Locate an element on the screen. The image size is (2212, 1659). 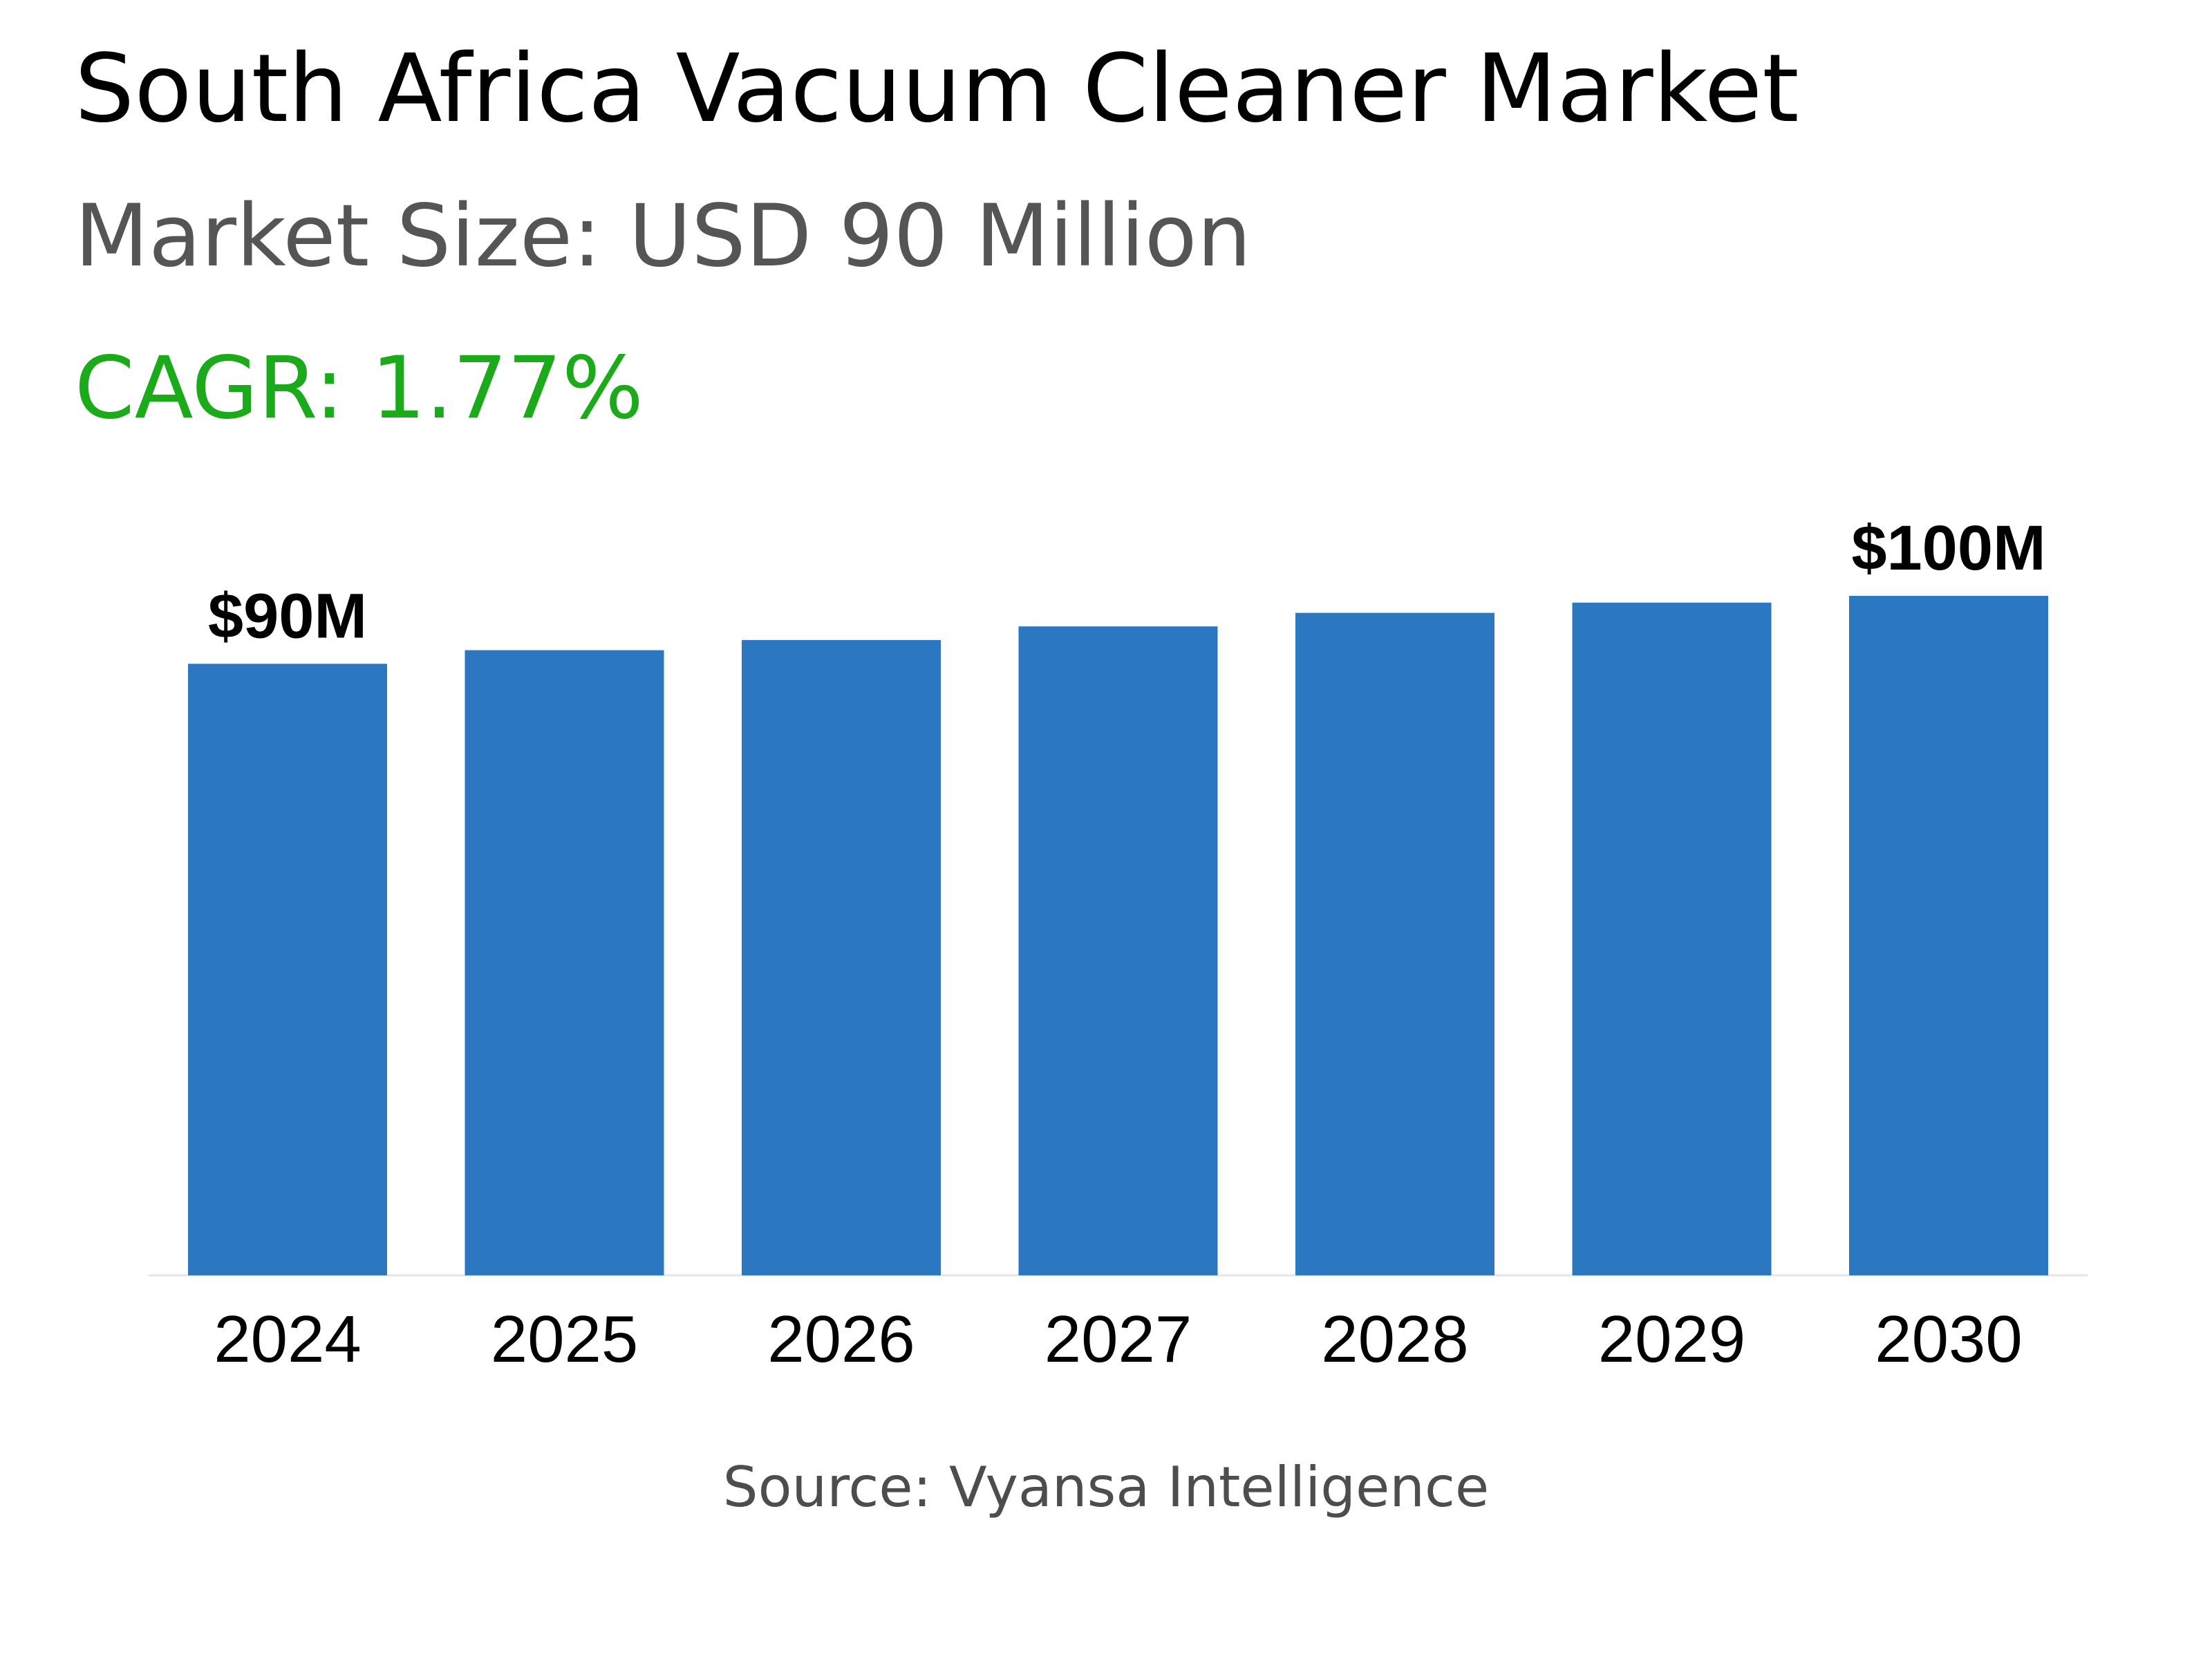
bar-2027 is located at coordinates (1118, 950).